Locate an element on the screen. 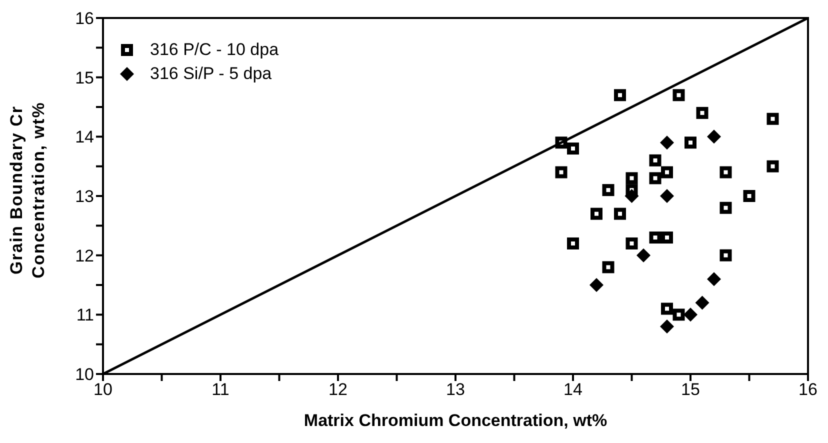  x-tick-label: 13 is located at coordinates (455, 390).